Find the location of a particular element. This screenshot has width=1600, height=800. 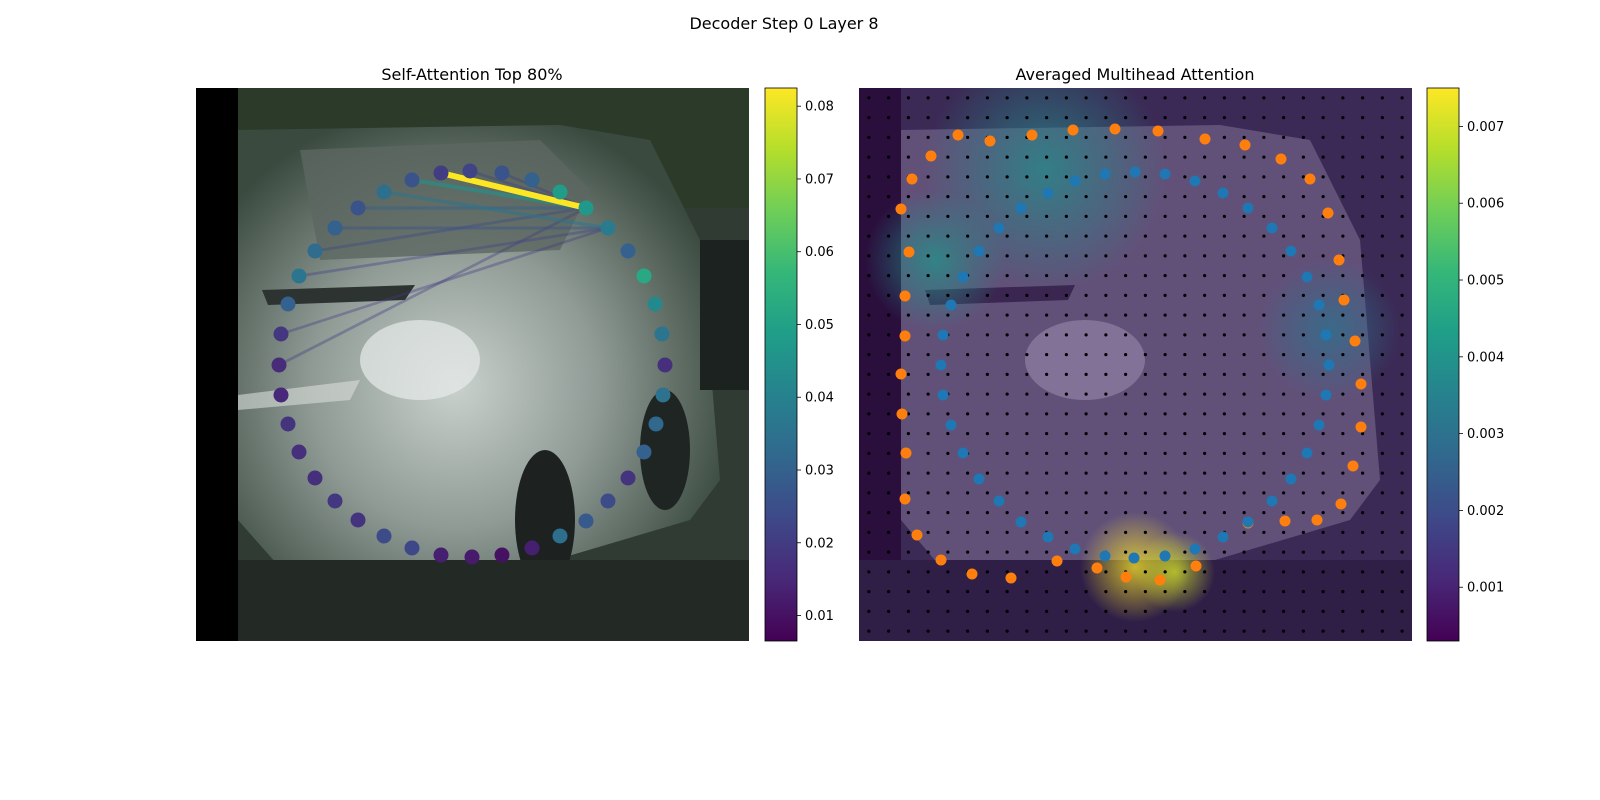

colorbar-tick-label: 0.004 is located at coordinates (1485, 357).